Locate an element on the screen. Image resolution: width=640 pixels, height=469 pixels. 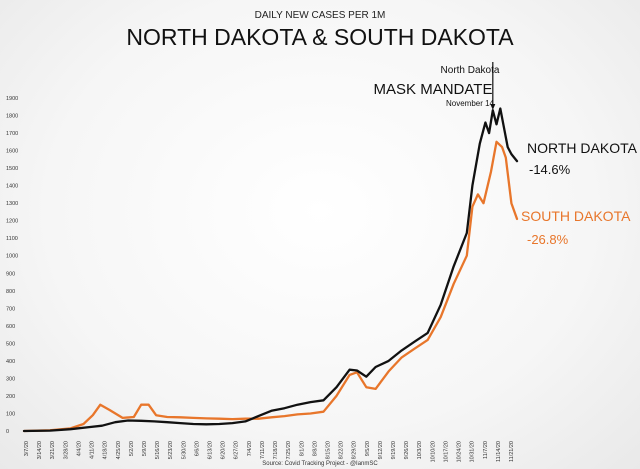
x-tick-label: 5/23/20 is located at coordinates (171, 450).